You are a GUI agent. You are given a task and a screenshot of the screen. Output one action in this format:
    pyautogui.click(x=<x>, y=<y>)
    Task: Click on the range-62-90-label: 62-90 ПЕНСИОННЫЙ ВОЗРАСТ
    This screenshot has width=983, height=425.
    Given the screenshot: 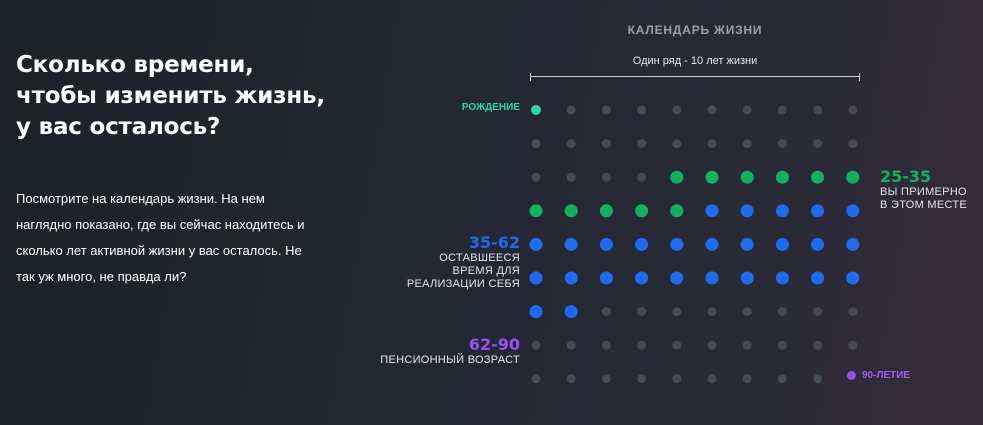 What is the action you would take?
    pyautogui.click(x=430, y=351)
    